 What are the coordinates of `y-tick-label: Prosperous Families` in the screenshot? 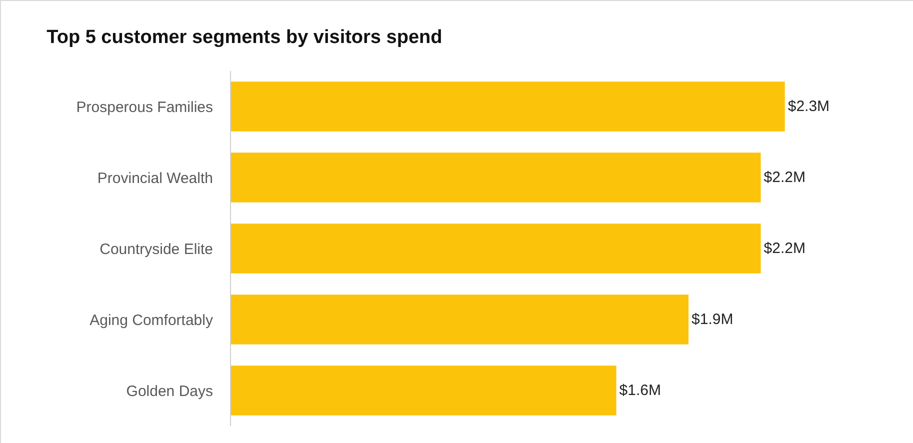 It's located at (144, 107).